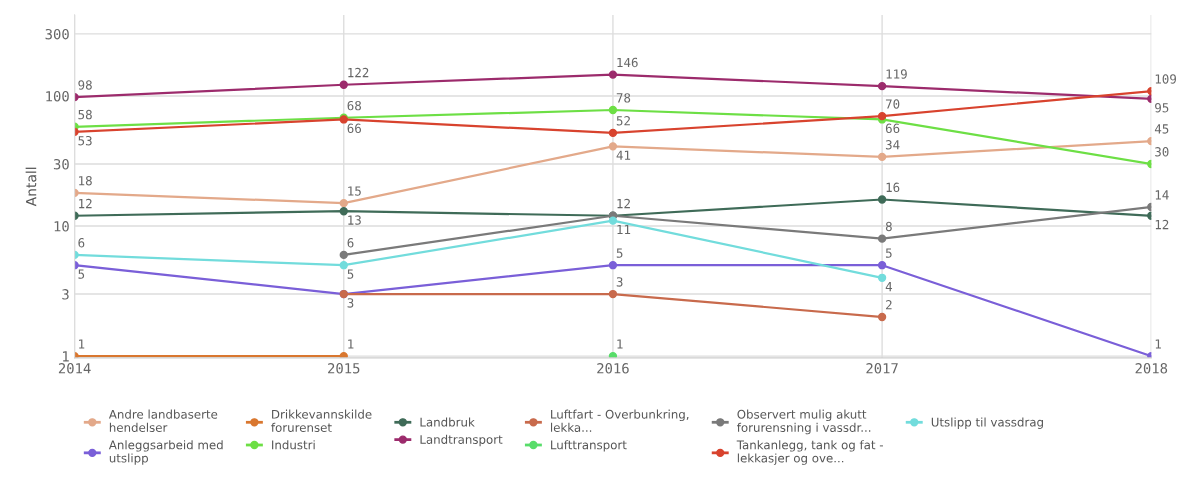 The width and height of the screenshot is (1203, 497). What do you see at coordinates (74, 368) in the screenshot?
I see `x-tick-label: 2014` at bounding box center [74, 368].